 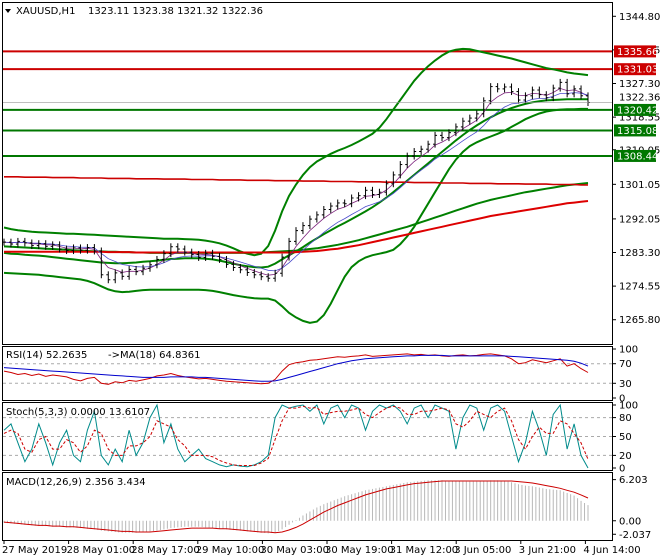 What do you see at coordinates (637, 156) in the screenshot?
I see `level-label: 1308.44` at bounding box center [637, 156].